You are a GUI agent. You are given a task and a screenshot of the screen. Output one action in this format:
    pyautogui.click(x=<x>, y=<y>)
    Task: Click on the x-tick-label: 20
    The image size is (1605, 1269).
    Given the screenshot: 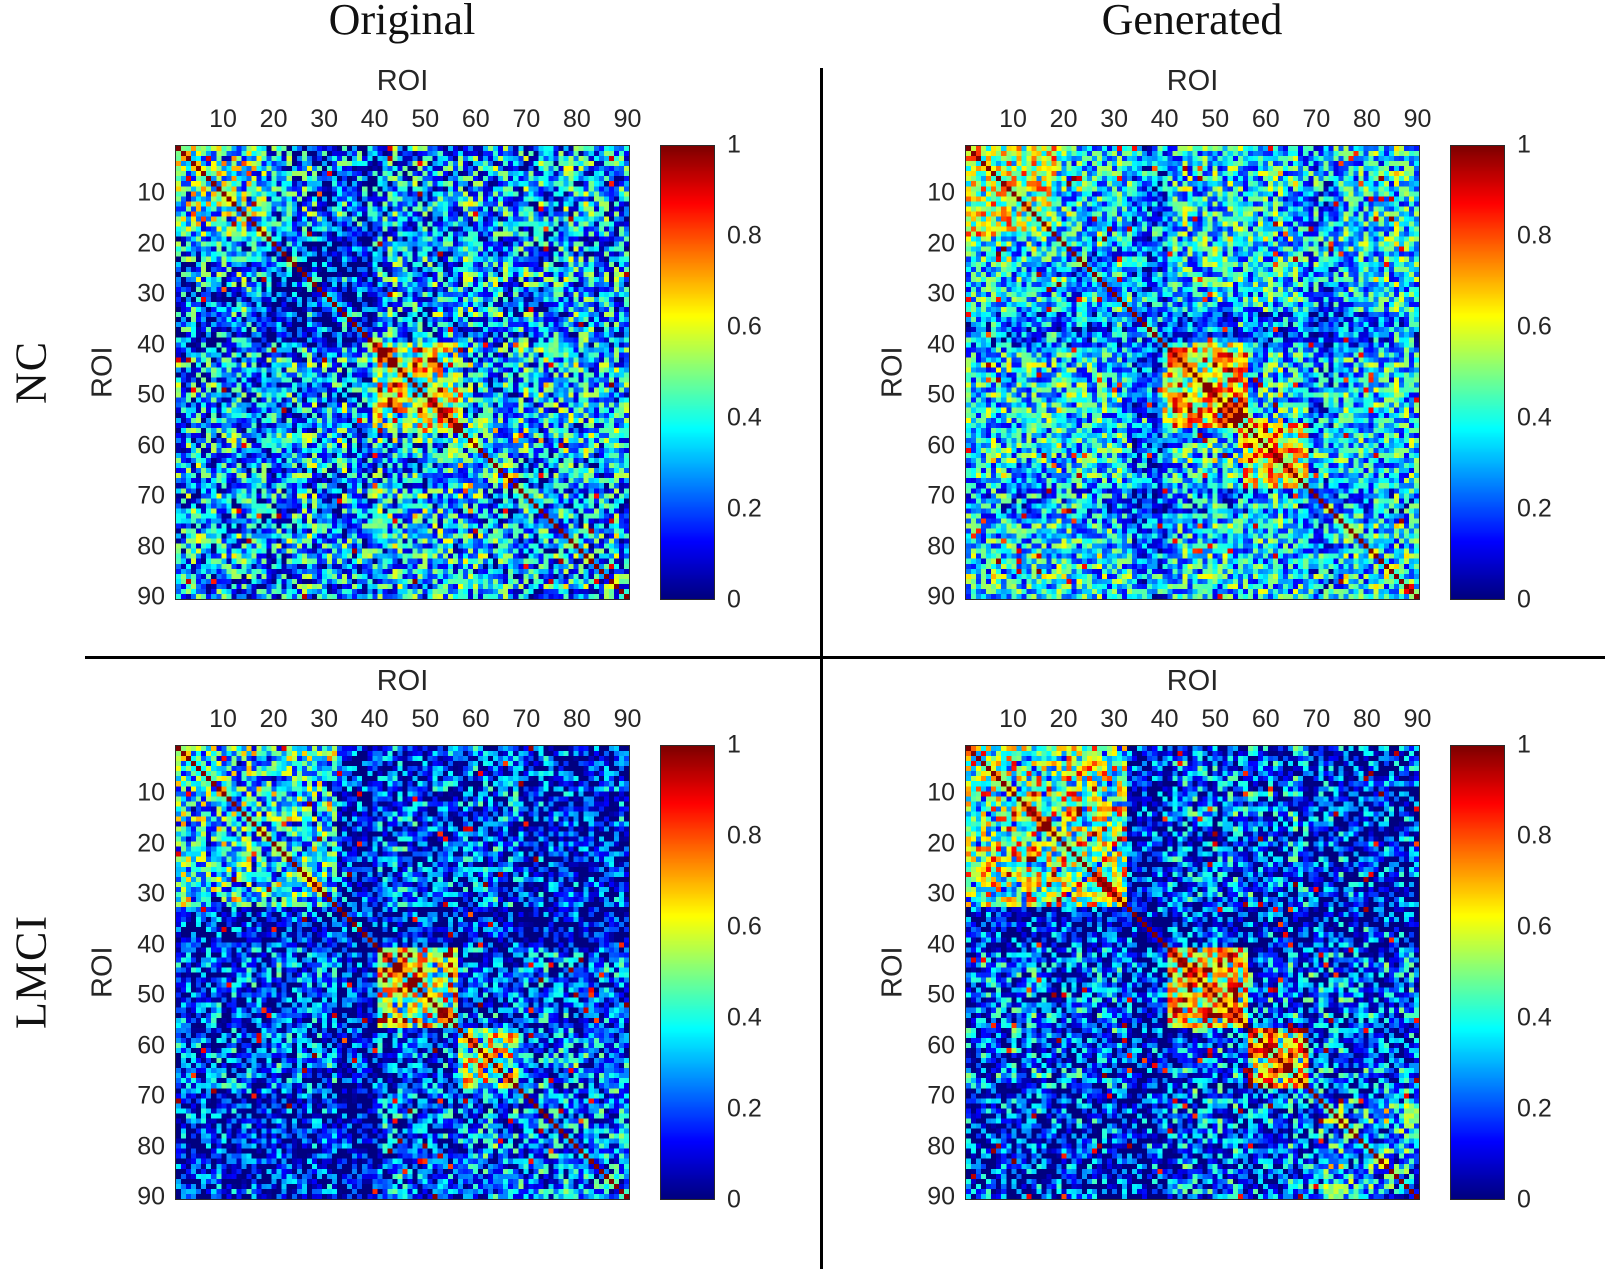 What is the action you would take?
    pyautogui.click(x=1063, y=719)
    